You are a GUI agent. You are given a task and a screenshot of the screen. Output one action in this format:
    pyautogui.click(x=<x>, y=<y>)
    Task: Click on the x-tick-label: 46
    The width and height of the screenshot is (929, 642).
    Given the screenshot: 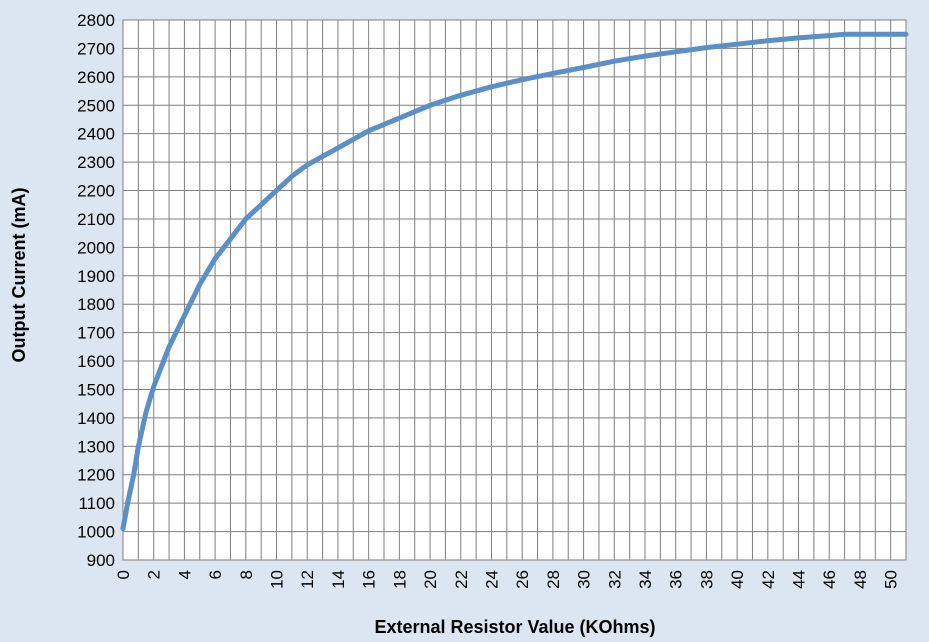 What is the action you would take?
    pyautogui.click(x=829, y=579)
    